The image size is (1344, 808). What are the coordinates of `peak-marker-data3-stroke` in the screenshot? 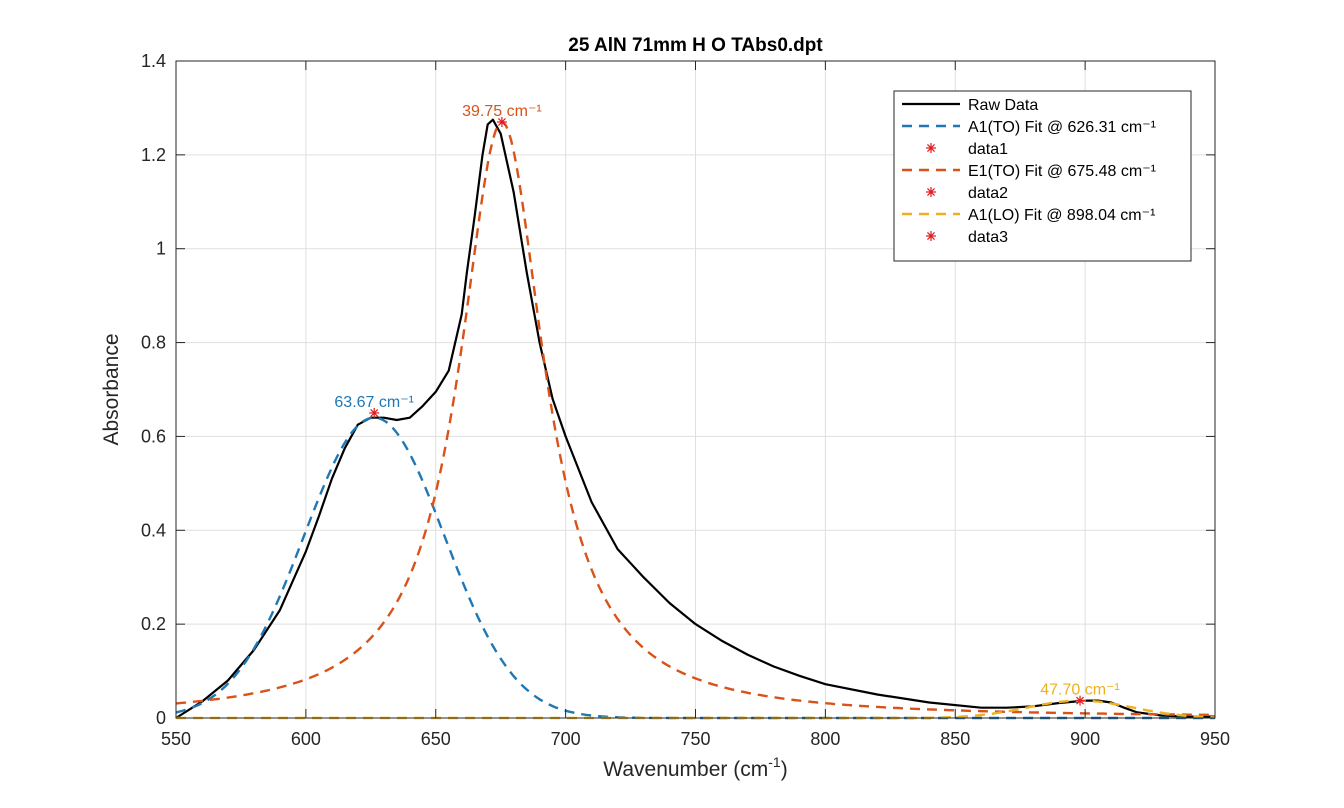 It's located at (1080, 700).